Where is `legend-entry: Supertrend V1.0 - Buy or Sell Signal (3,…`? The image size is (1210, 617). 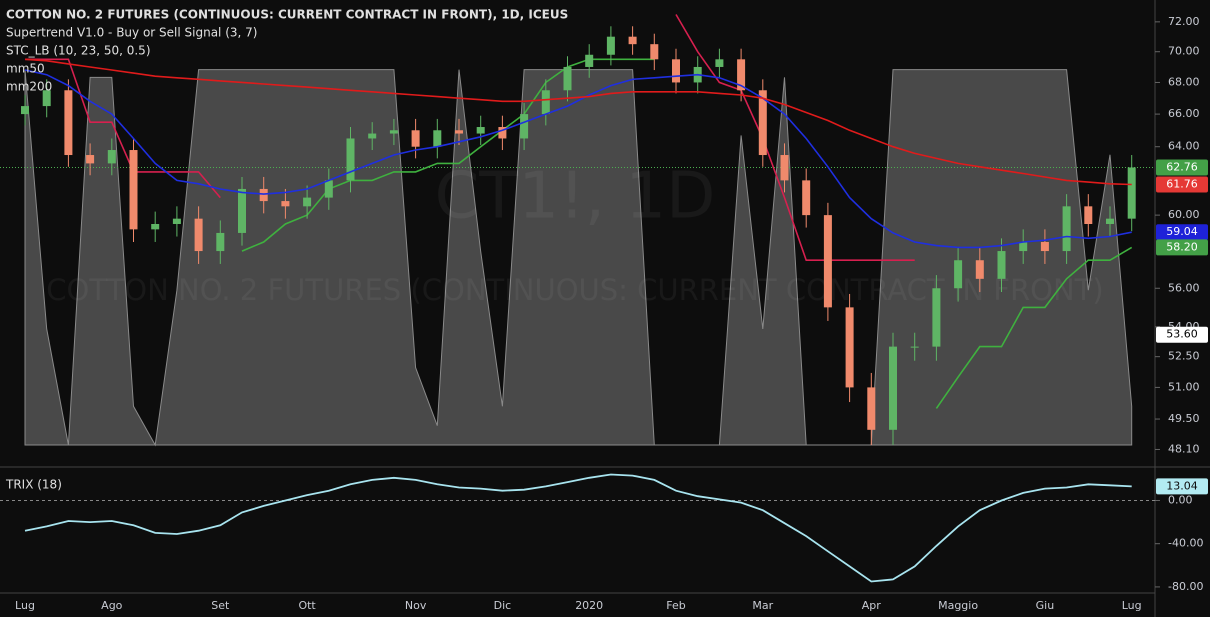
legend-entry: Supertrend V1.0 - Buy or Sell Signal (3,… is located at coordinates (131, 33).